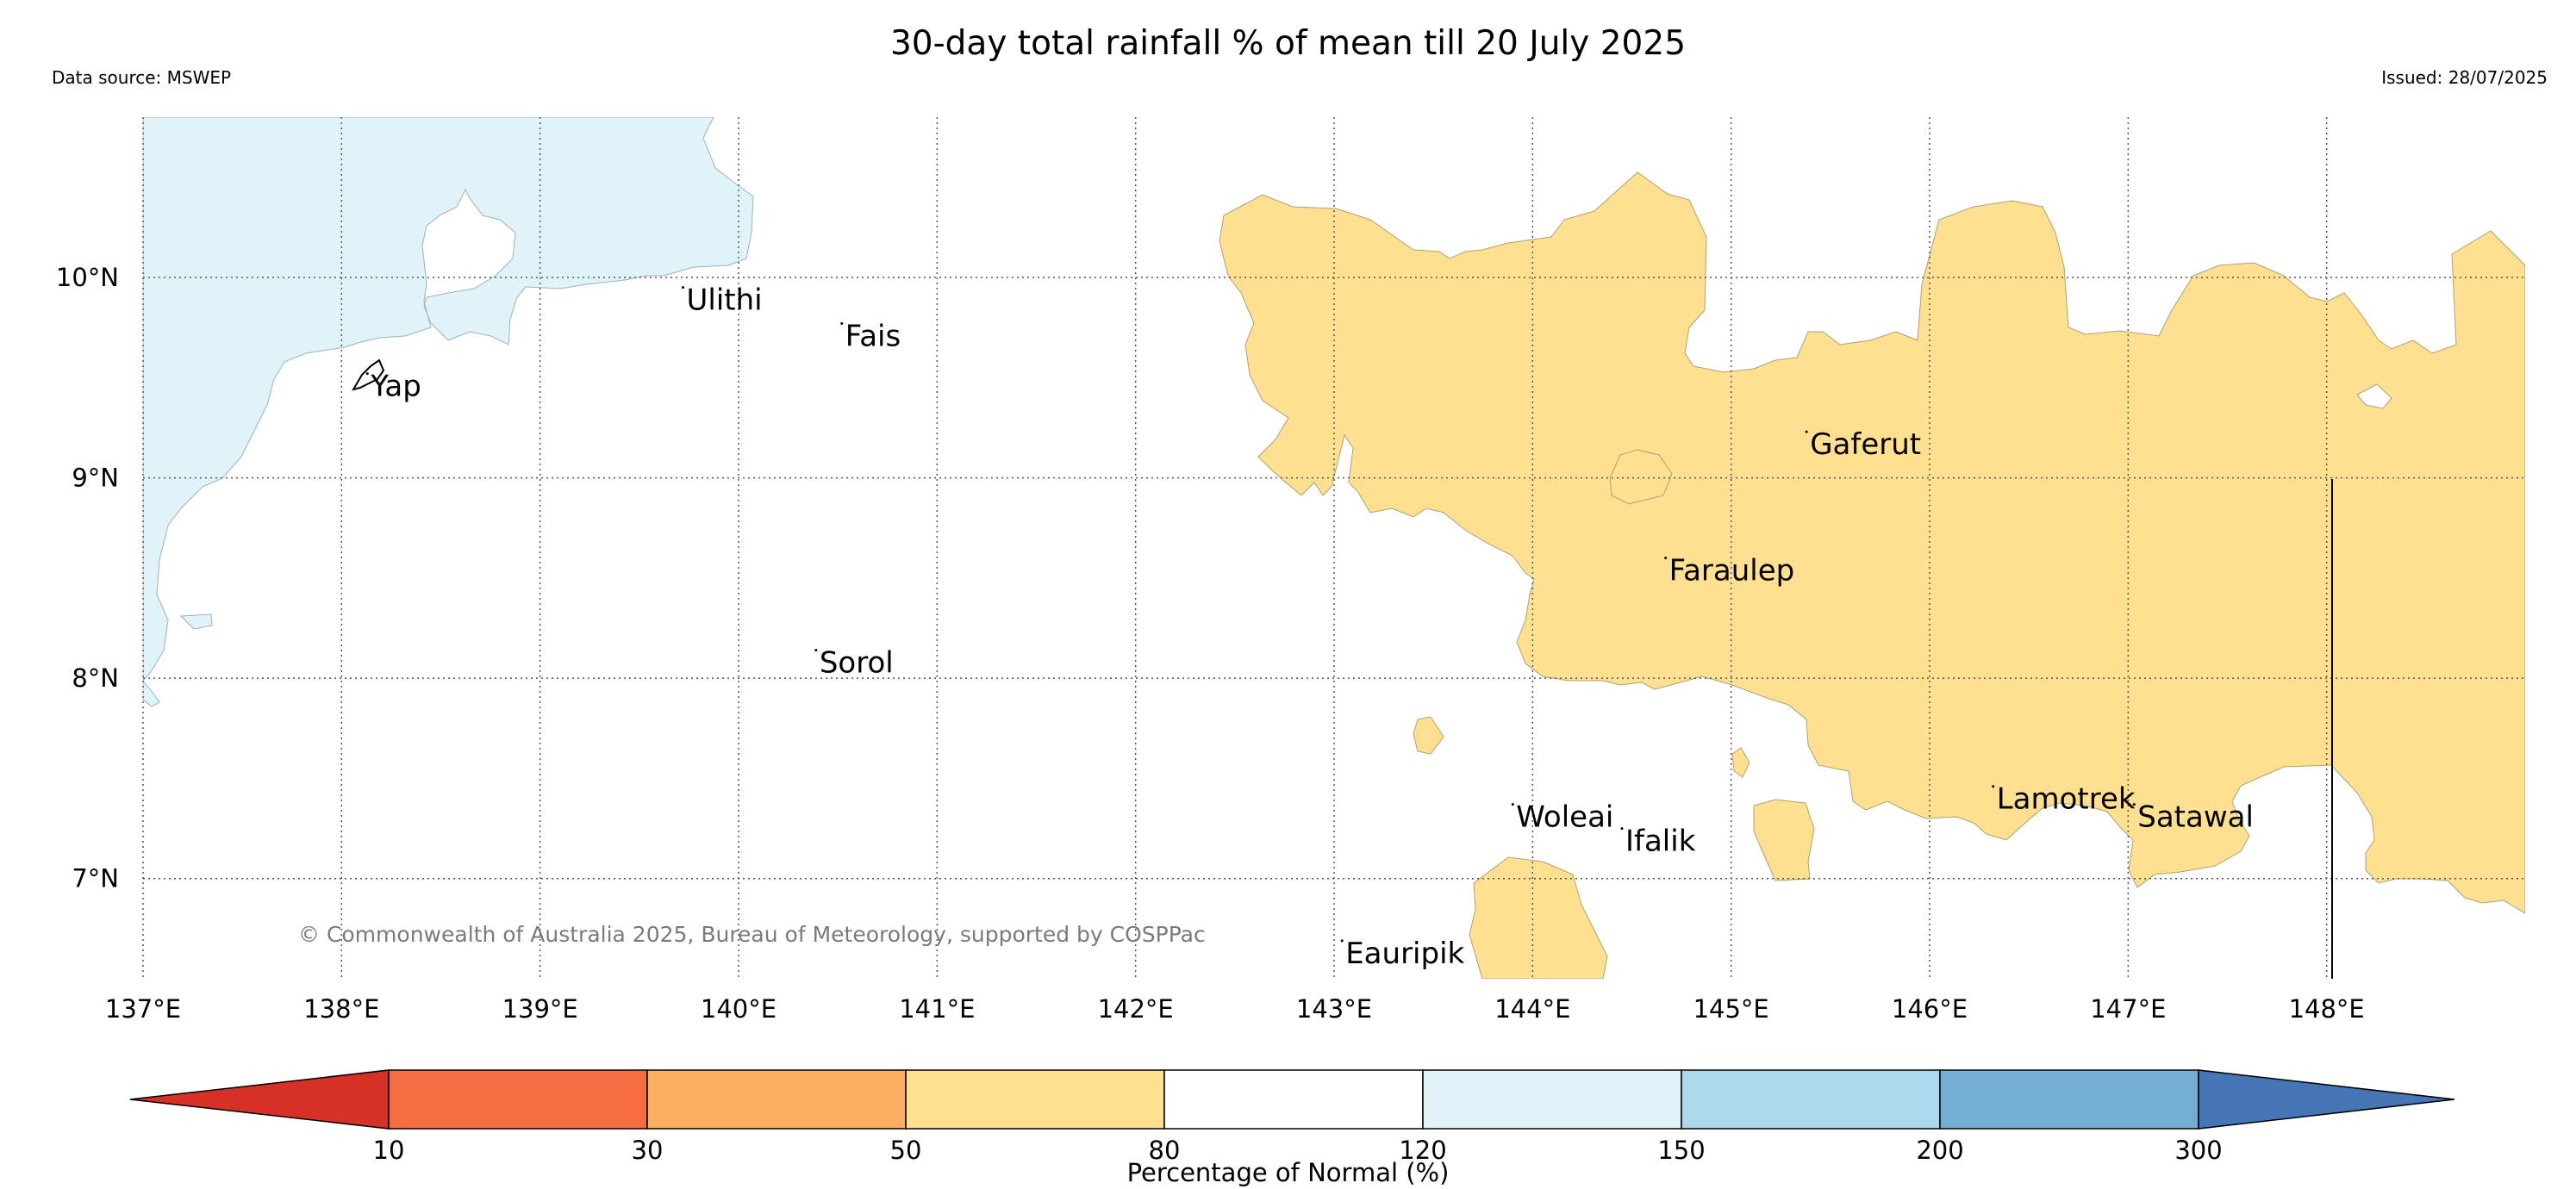  Describe the element at coordinates (395, 387) in the screenshot. I see `place-label: Yap` at that location.